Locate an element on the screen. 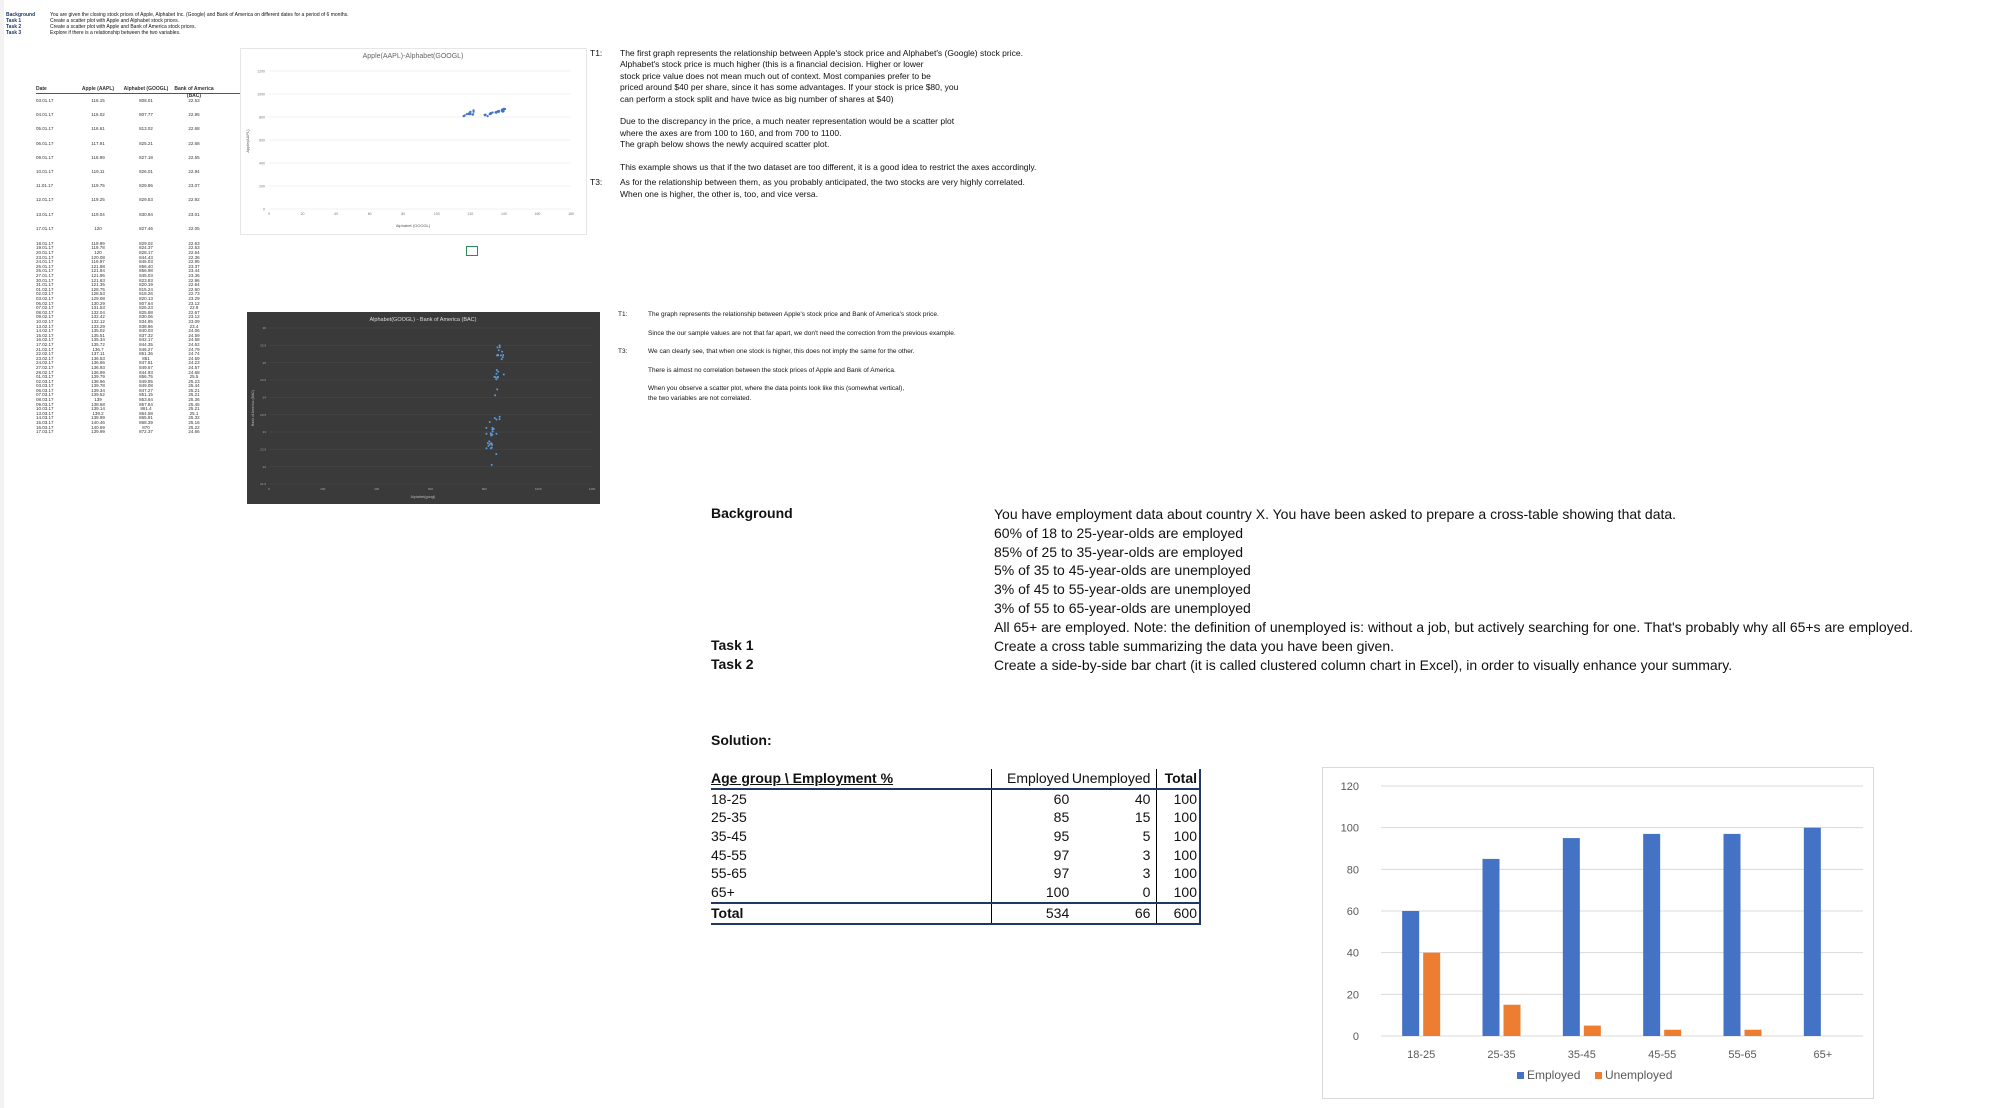 The image size is (2010, 1108). stock-cell: 25.32 is located at coordinates (194, 418).